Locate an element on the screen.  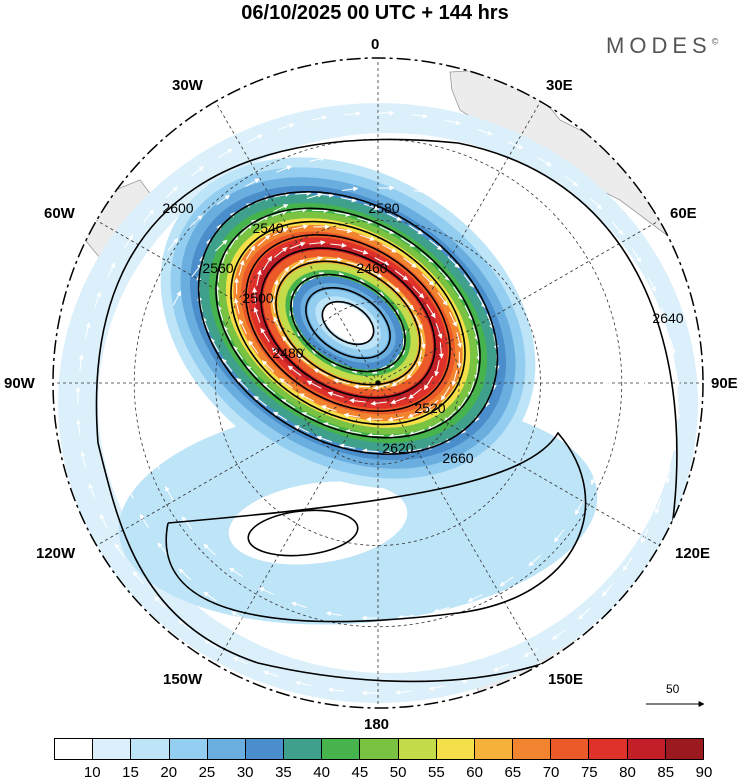
contour-label-2540: 2540 is located at coordinates (267, 228).